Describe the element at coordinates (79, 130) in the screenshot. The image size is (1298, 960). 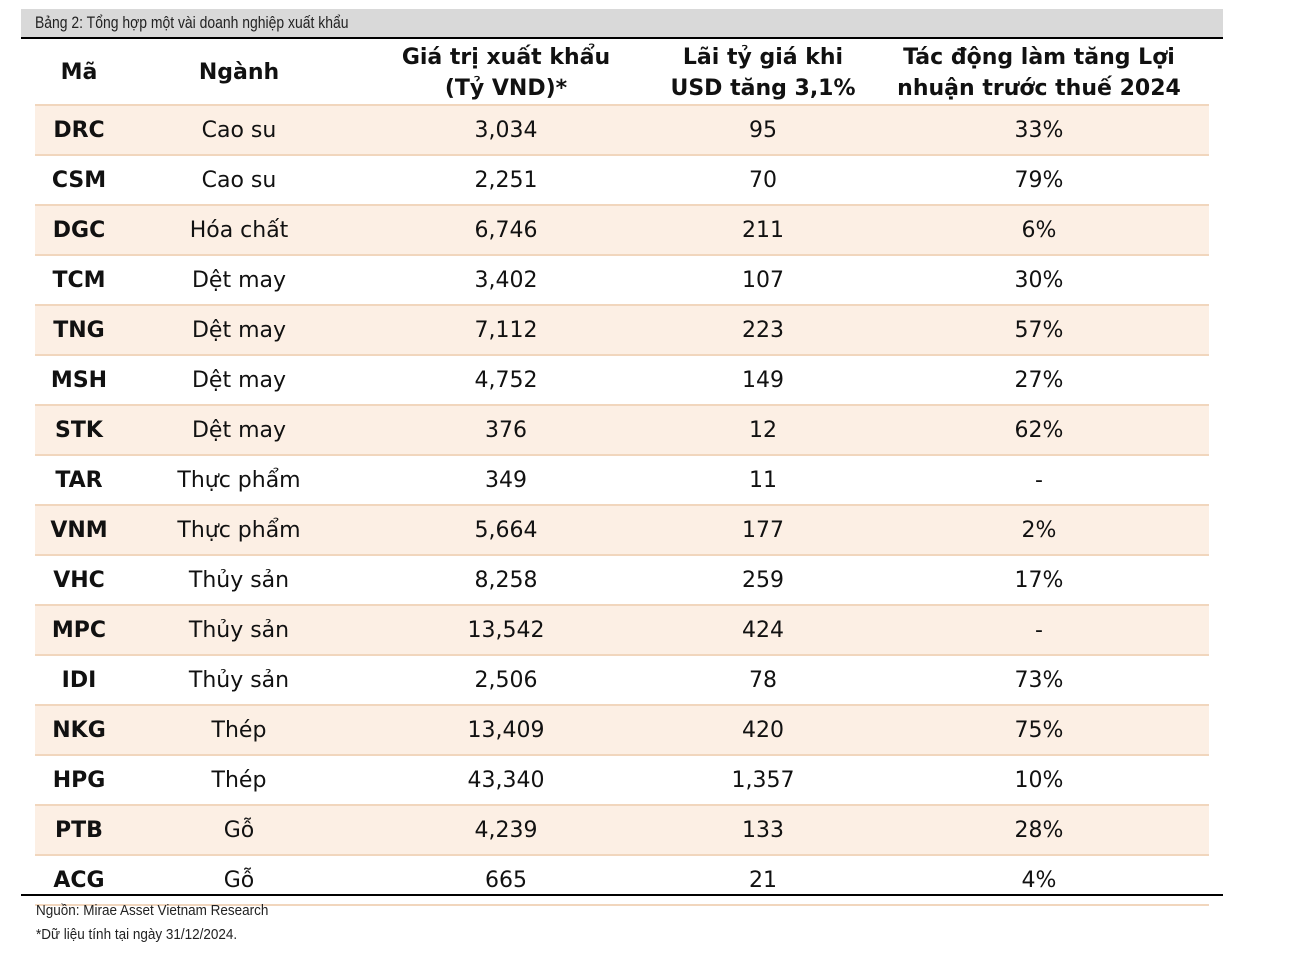
I see `cell-code: DRC` at that location.